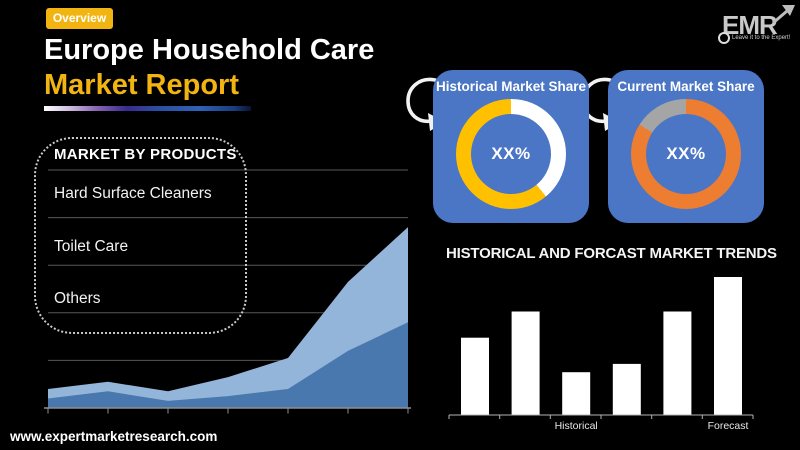 This screenshot has width=800, height=450. What do you see at coordinates (114, 436) in the screenshot?
I see `footer-url: www.expertmarketresearch.com` at bounding box center [114, 436].